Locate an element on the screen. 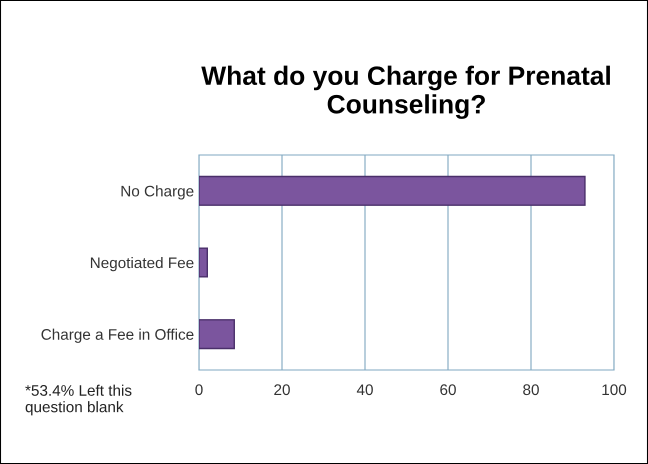 The height and width of the screenshot is (464, 648). chart-title: What do you Charge for Prenatal Counseling? is located at coordinates (405, 92).